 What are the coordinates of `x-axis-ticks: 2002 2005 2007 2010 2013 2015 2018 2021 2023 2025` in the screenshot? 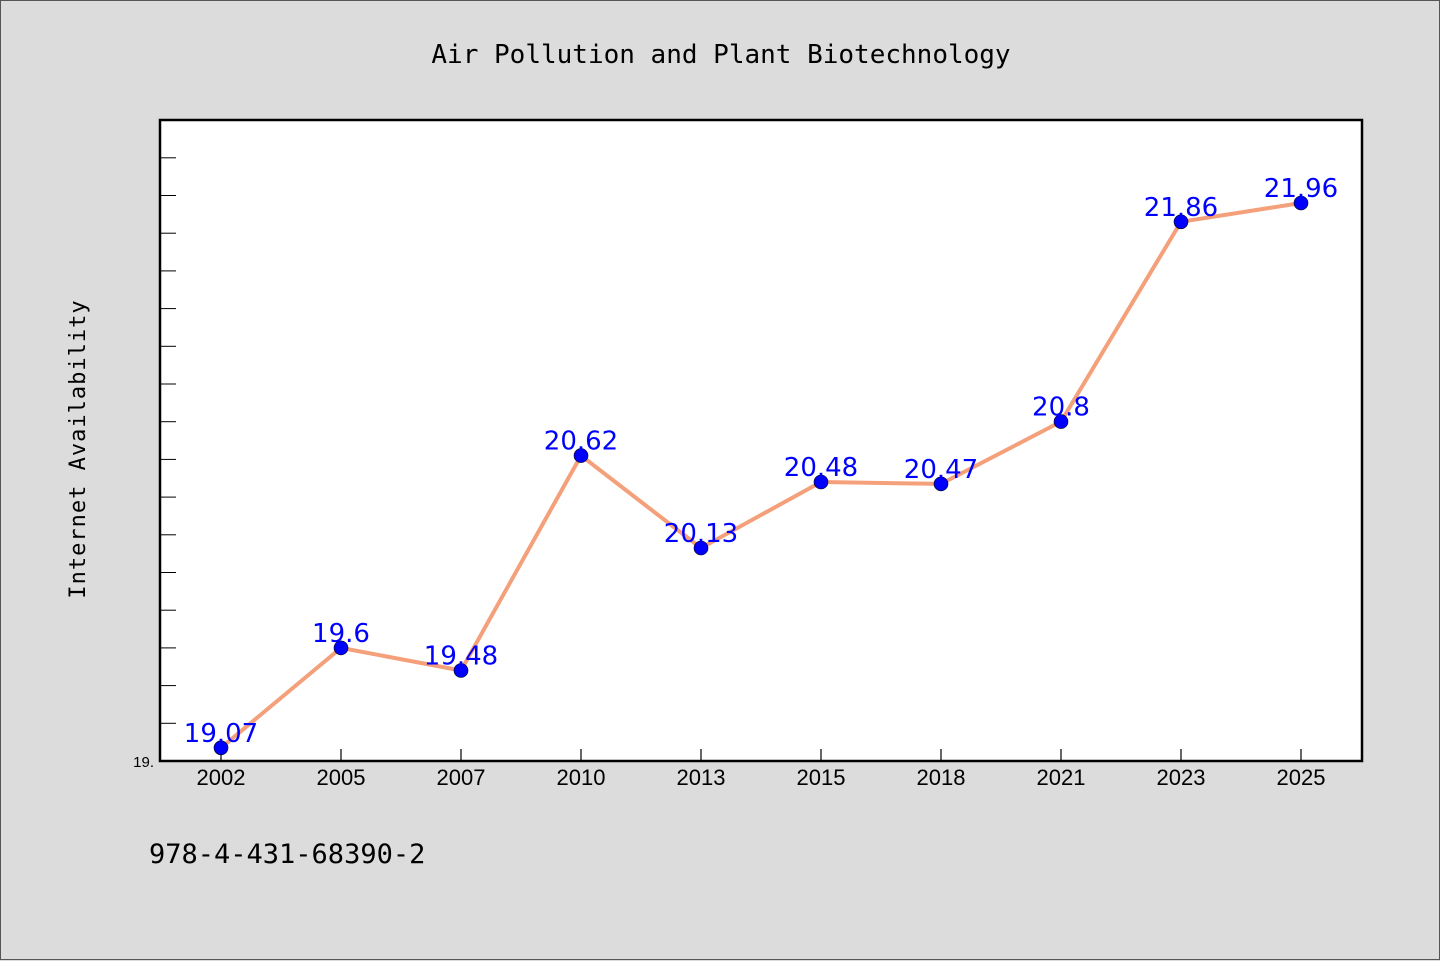 It's located at (761, 769).